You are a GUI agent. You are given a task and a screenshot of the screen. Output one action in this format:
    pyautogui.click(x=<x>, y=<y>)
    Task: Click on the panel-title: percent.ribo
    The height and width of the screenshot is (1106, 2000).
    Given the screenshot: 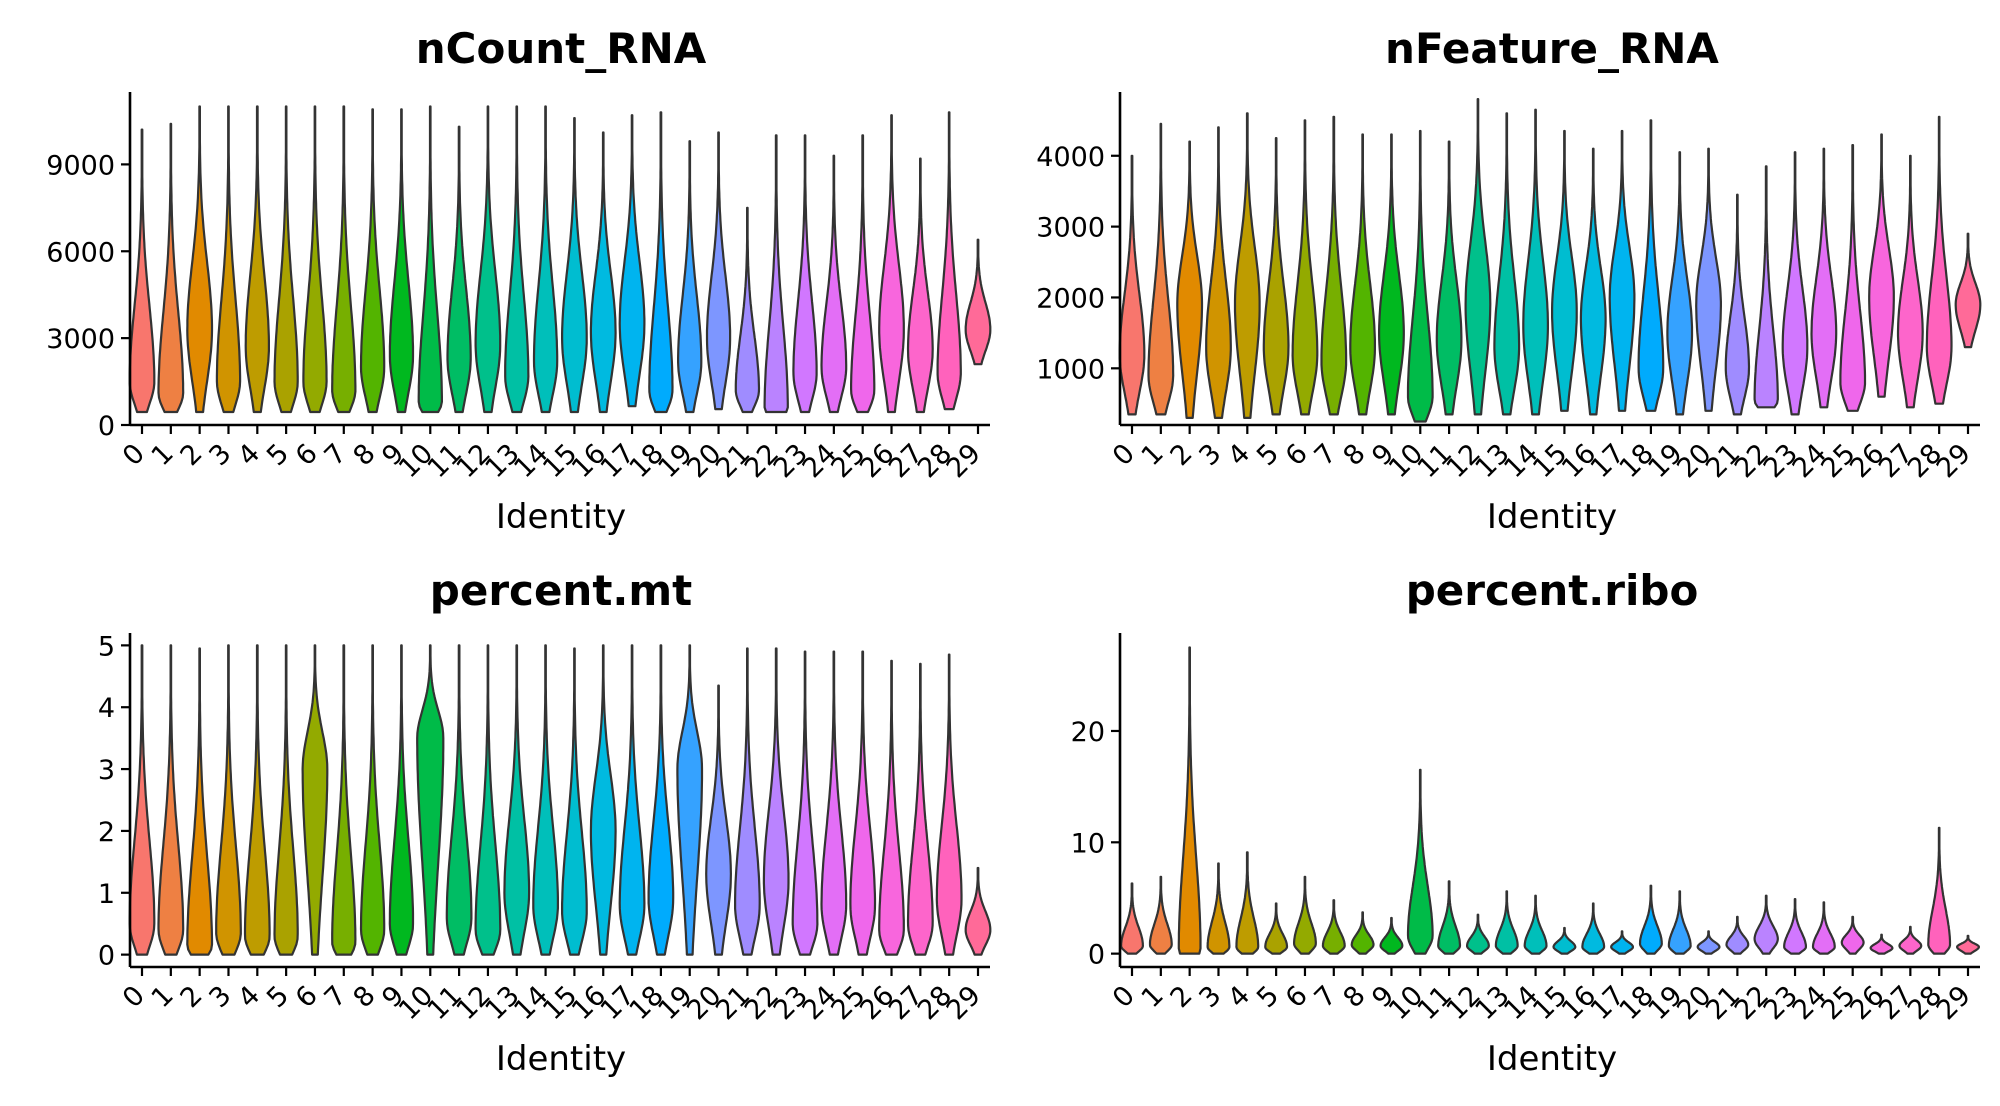 What is the action you would take?
    pyautogui.click(x=1552, y=590)
    